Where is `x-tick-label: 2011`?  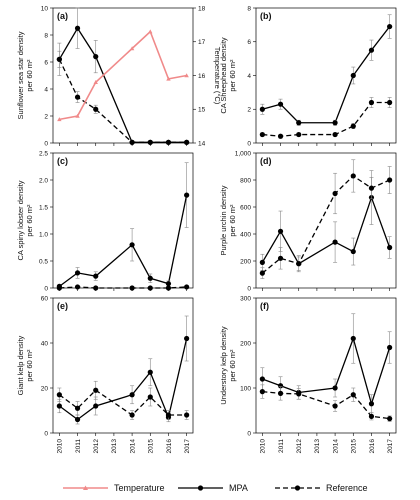
x-tick-label: 2011 is located at coordinates (281, 446).